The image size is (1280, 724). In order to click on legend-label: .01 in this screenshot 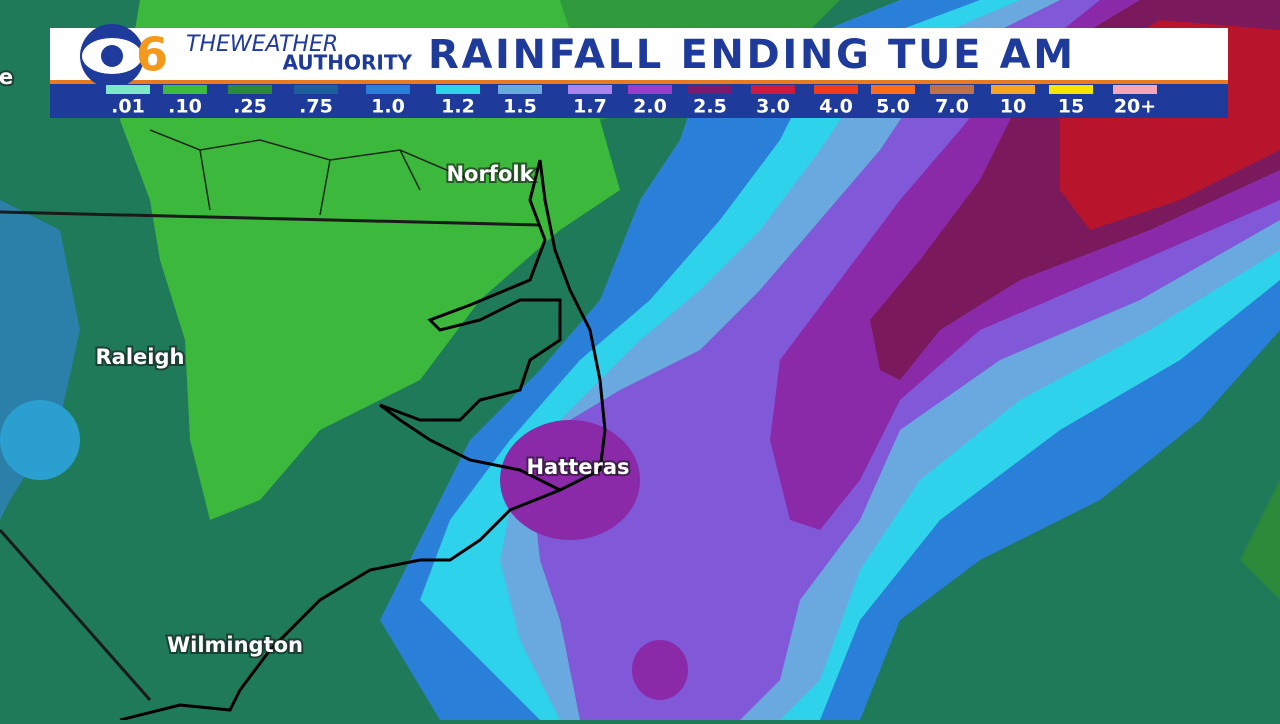, I will do `click(128, 107)`.